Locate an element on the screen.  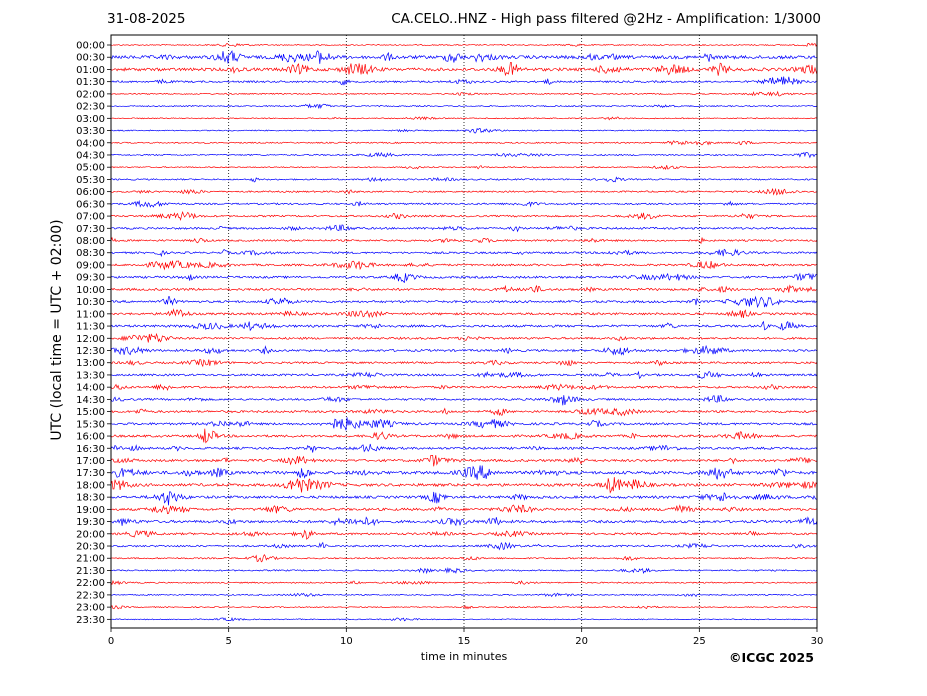
y-tick-label-1530: 15:30 is located at coordinates (90, 424).